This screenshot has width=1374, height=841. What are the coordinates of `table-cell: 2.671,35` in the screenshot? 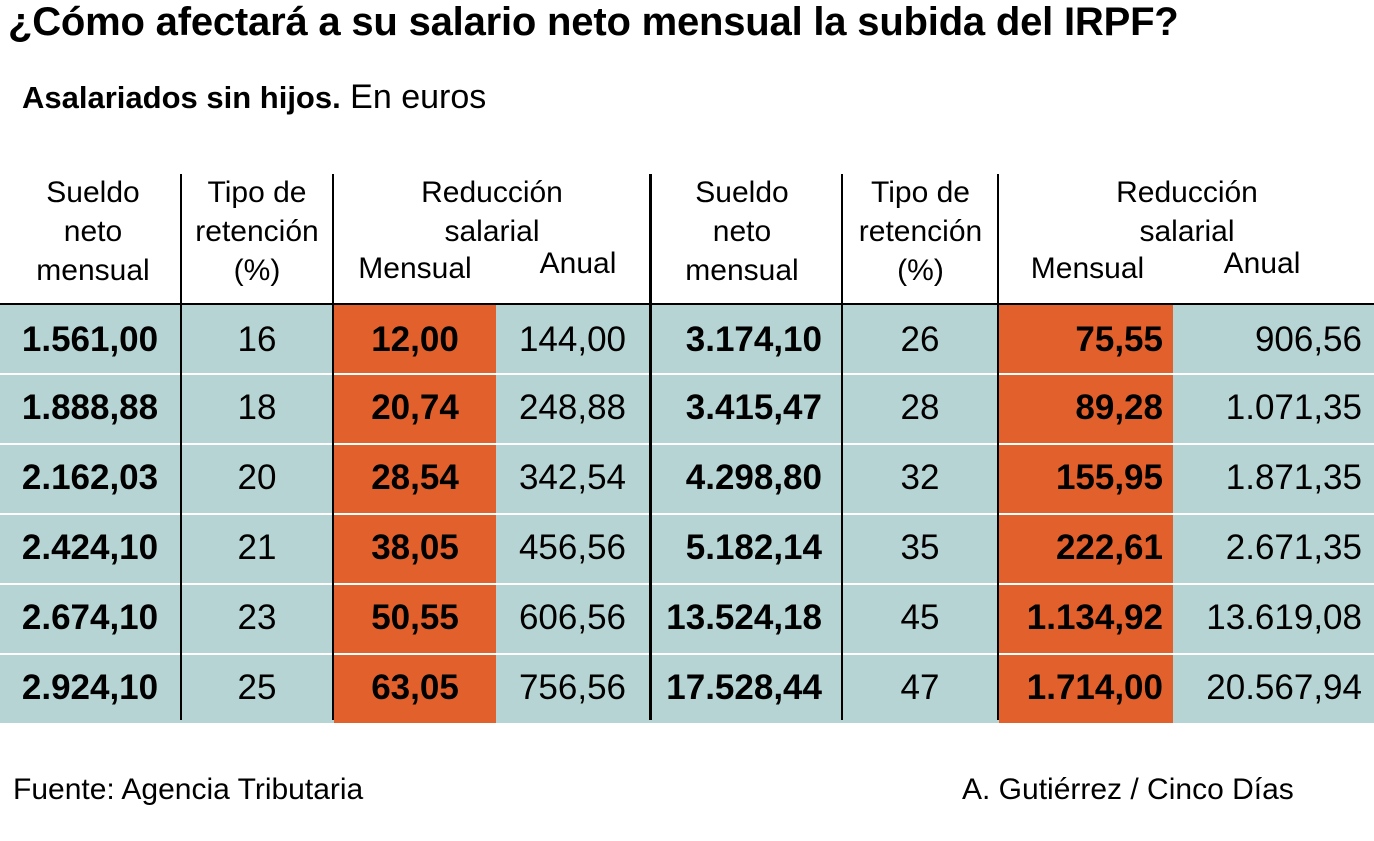 It's located at (1293, 547).